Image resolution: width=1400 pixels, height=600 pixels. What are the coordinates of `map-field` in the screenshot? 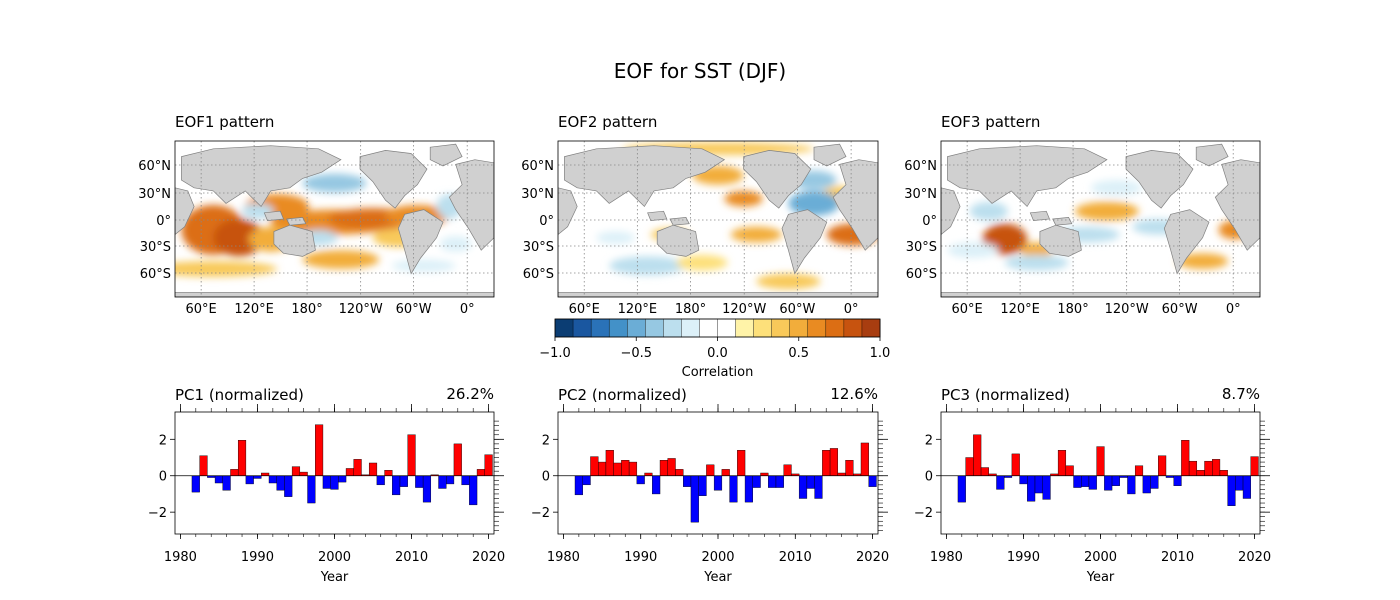 It's located at (718, 219).